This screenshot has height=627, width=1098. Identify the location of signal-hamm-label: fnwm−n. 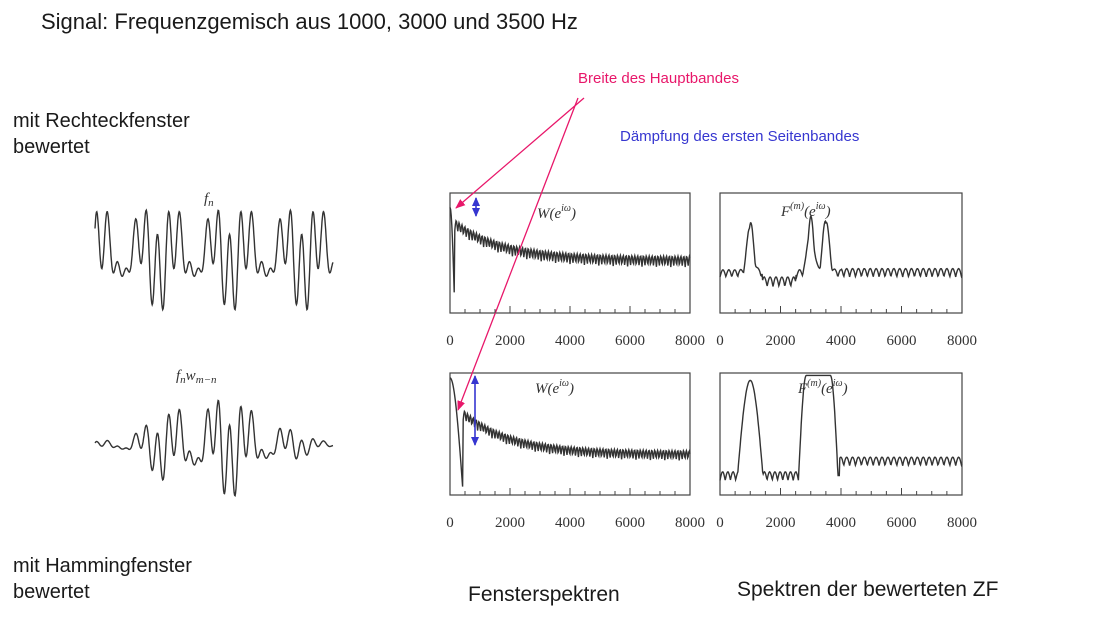
(196, 377).